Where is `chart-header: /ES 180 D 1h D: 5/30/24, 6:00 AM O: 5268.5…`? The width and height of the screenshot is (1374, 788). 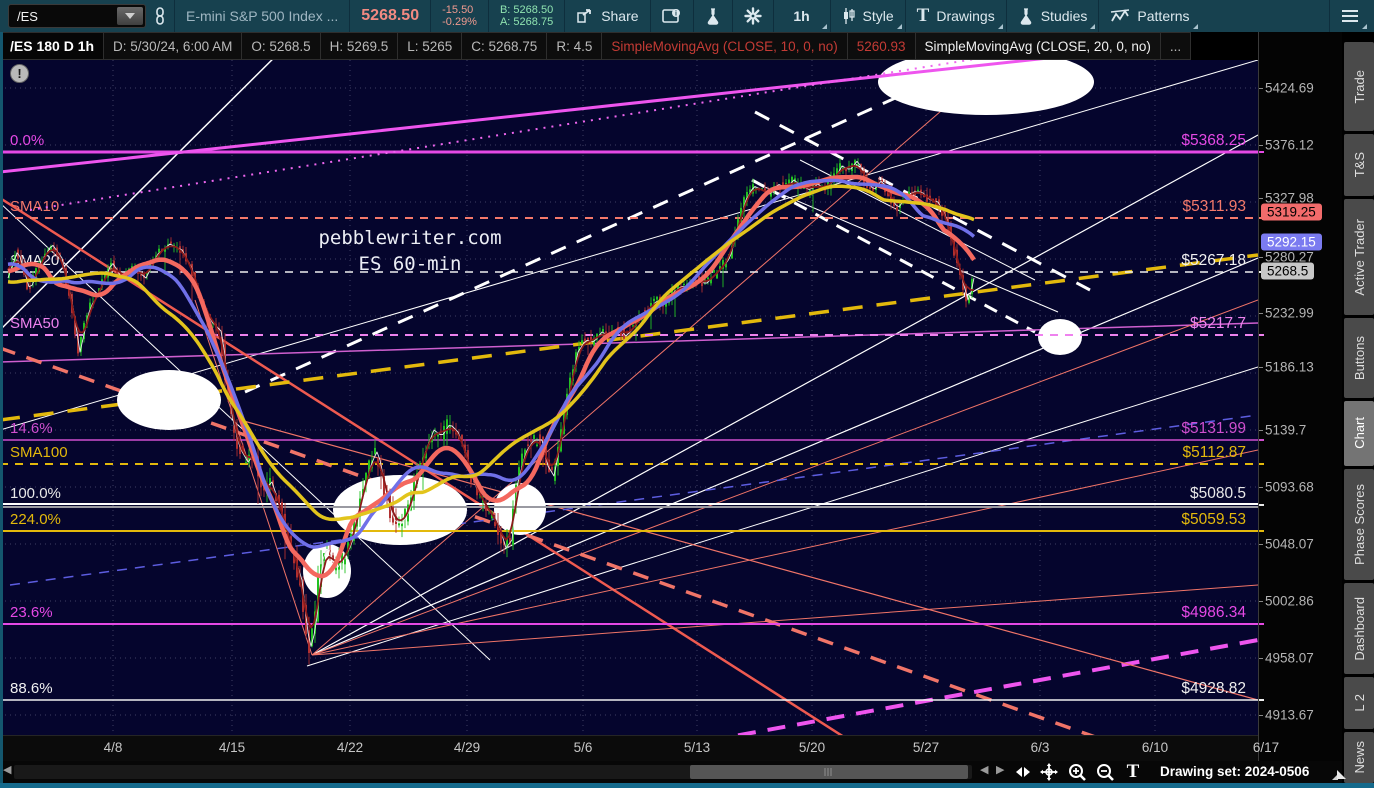 chart-header: /ES 180 D 1h D: 5/30/24, 6:00 AM O: 5268.5… is located at coordinates (629, 46).